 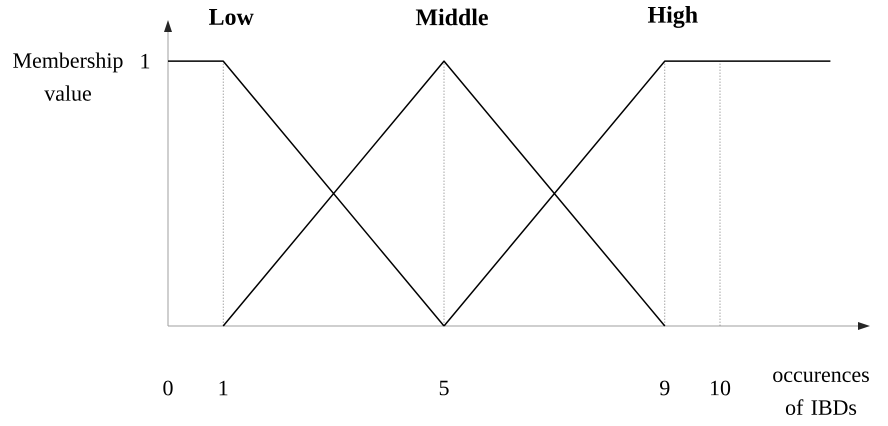 What do you see at coordinates (145, 61) in the screenshot?
I see `annotation: 1` at bounding box center [145, 61].